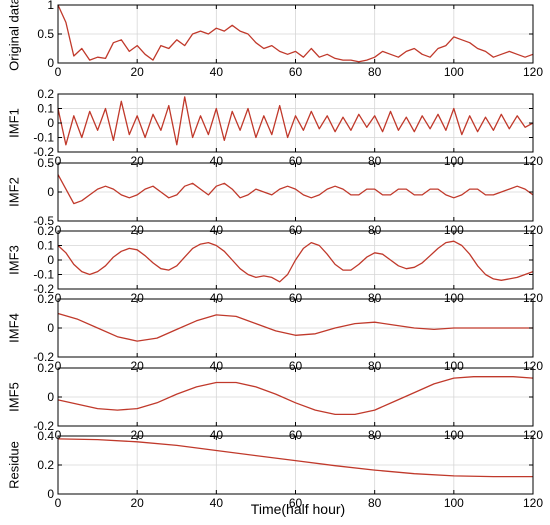 The width and height of the screenshot is (550, 525). I want to click on y-tick-label: -0.5, so click(43, 221).